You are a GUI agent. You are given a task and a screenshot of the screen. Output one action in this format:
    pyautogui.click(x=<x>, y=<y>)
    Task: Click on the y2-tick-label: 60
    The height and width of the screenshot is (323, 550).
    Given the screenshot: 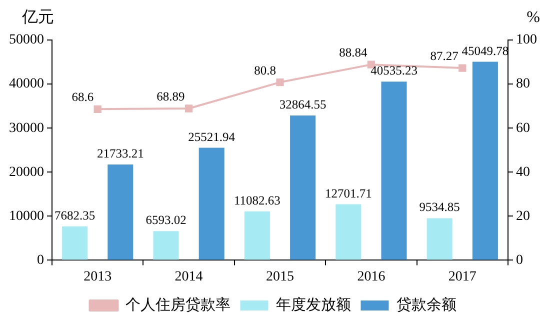 What is the action you would take?
    pyautogui.click(x=523, y=128)
    